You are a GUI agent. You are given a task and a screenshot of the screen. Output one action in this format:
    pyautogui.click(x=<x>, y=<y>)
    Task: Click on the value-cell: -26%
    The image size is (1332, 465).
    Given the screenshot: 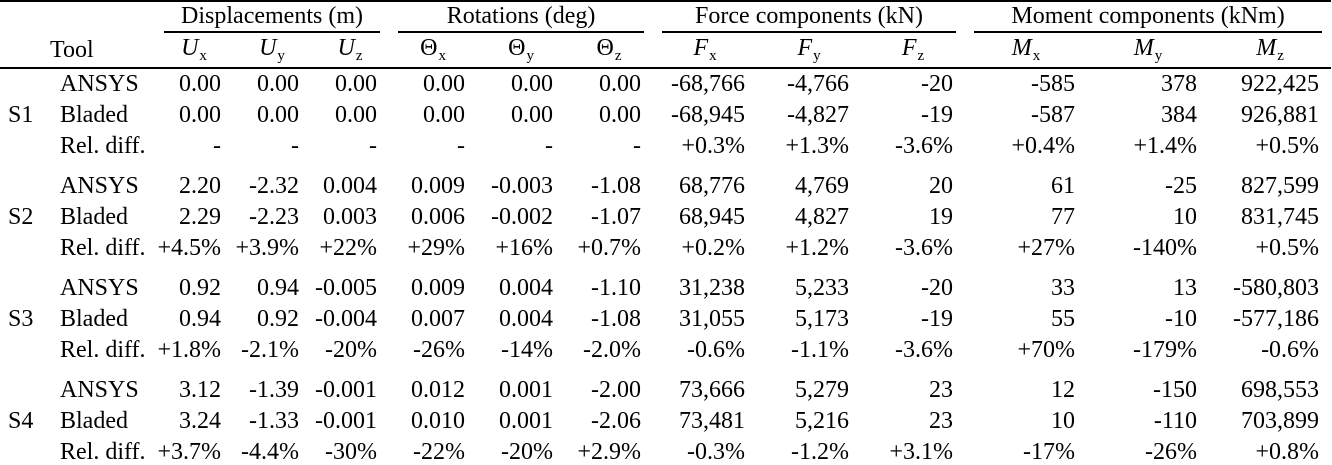 What is the action you would take?
    pyautogui.click(x=1171, y=452)
    